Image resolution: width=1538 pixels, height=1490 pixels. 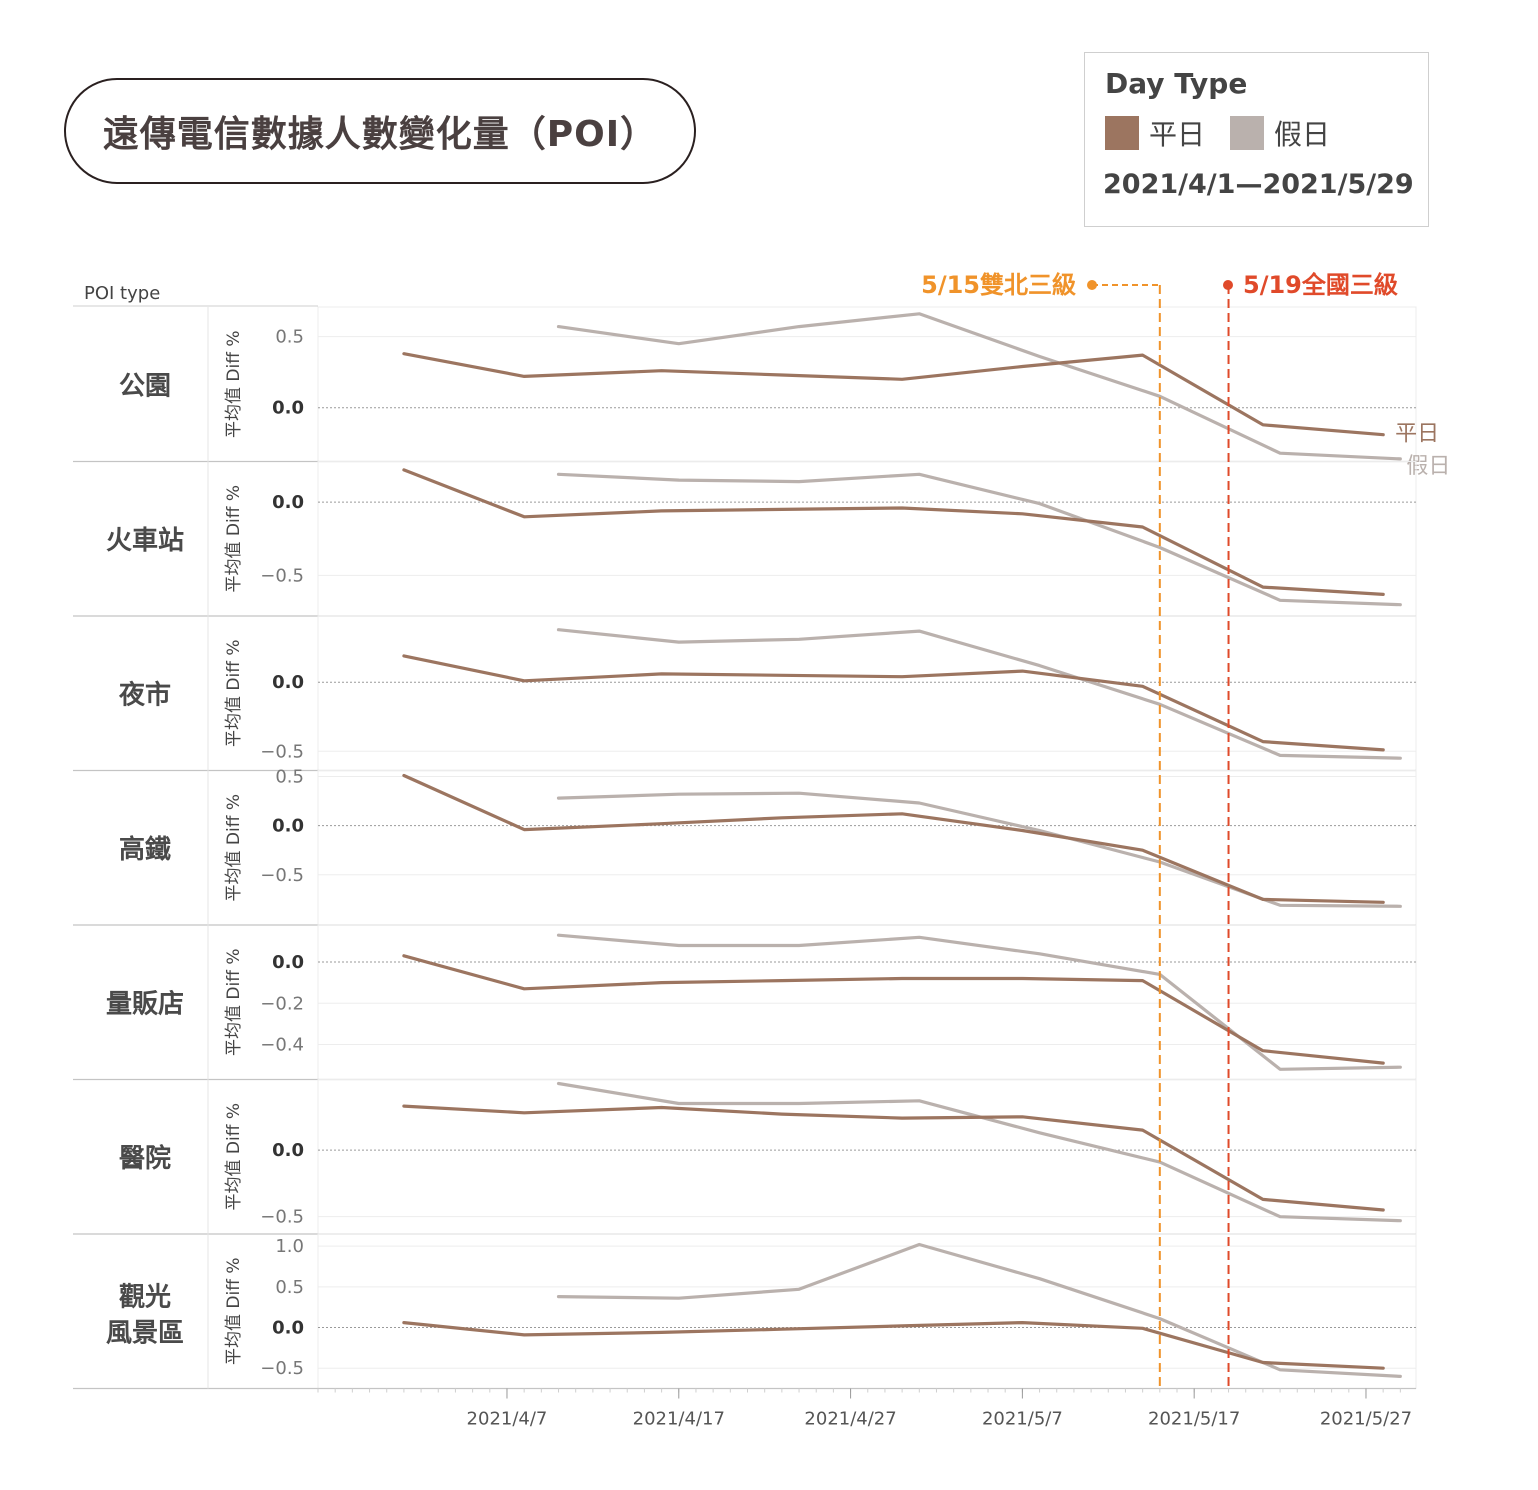 I want to click on y-tick-label: −0.2, so click(x=282, y=1003).